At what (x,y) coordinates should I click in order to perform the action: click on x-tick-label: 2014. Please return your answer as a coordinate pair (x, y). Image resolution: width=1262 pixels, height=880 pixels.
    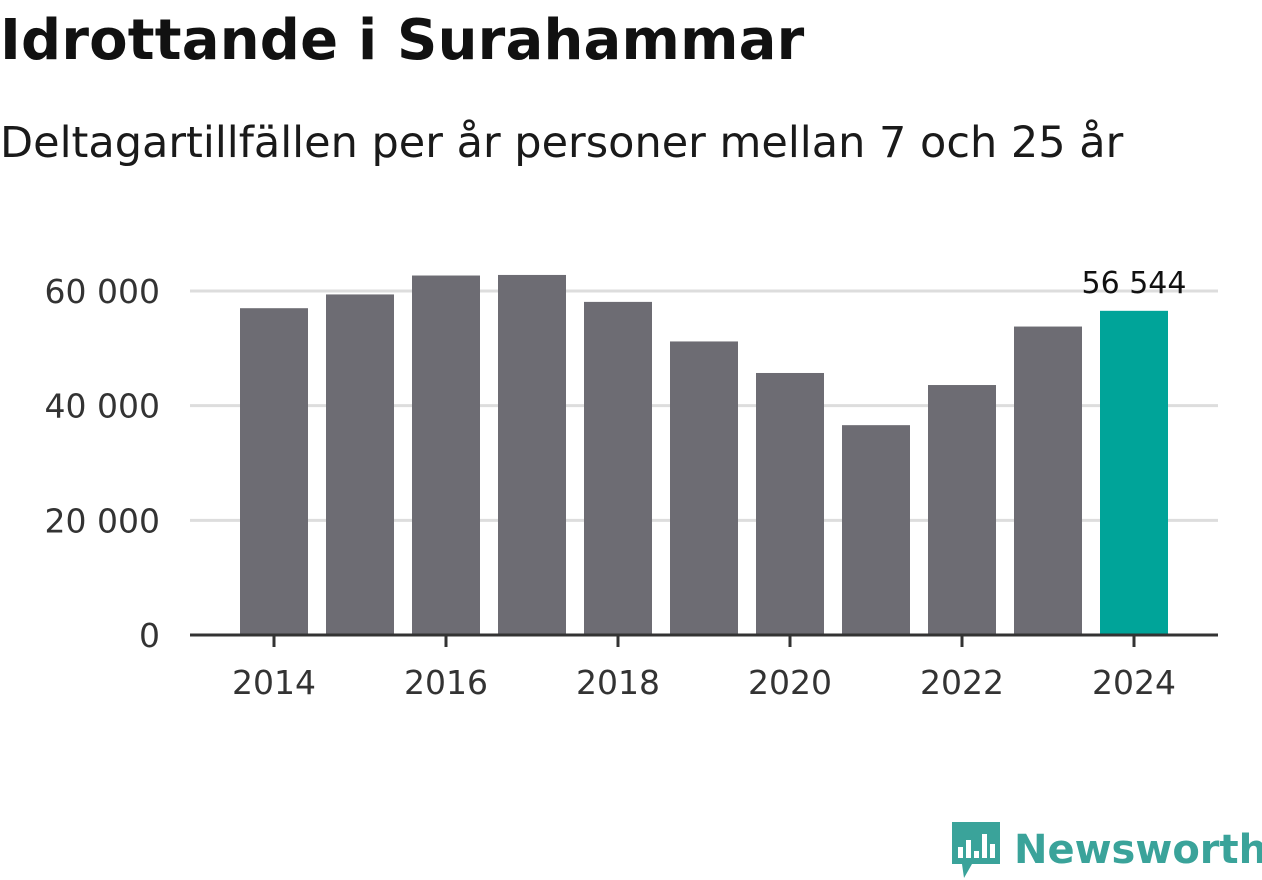
    Looking at the image, I should click on (274, 682).